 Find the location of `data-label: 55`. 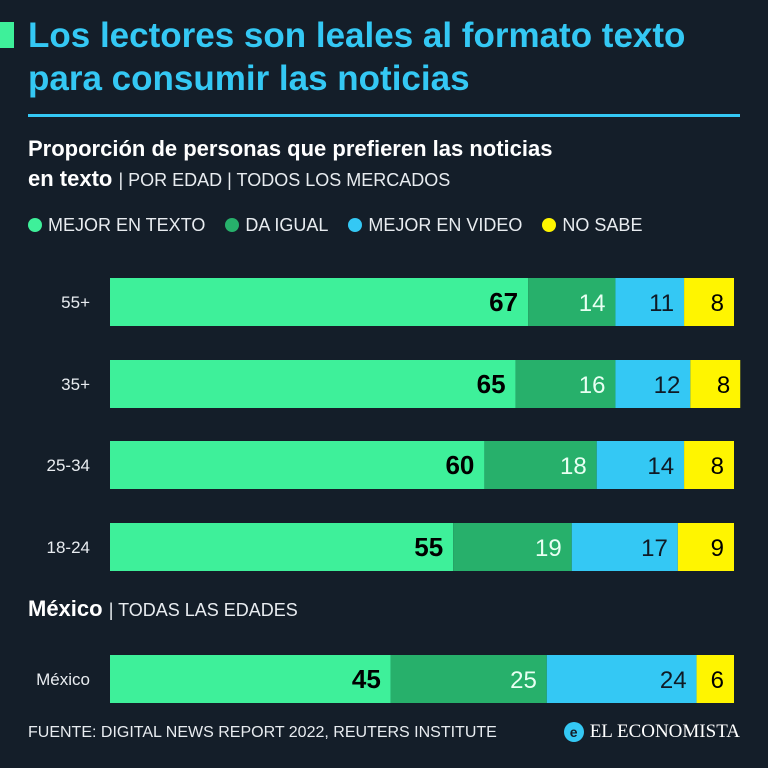

data-label: 55 is located at coordinates (428, 547).